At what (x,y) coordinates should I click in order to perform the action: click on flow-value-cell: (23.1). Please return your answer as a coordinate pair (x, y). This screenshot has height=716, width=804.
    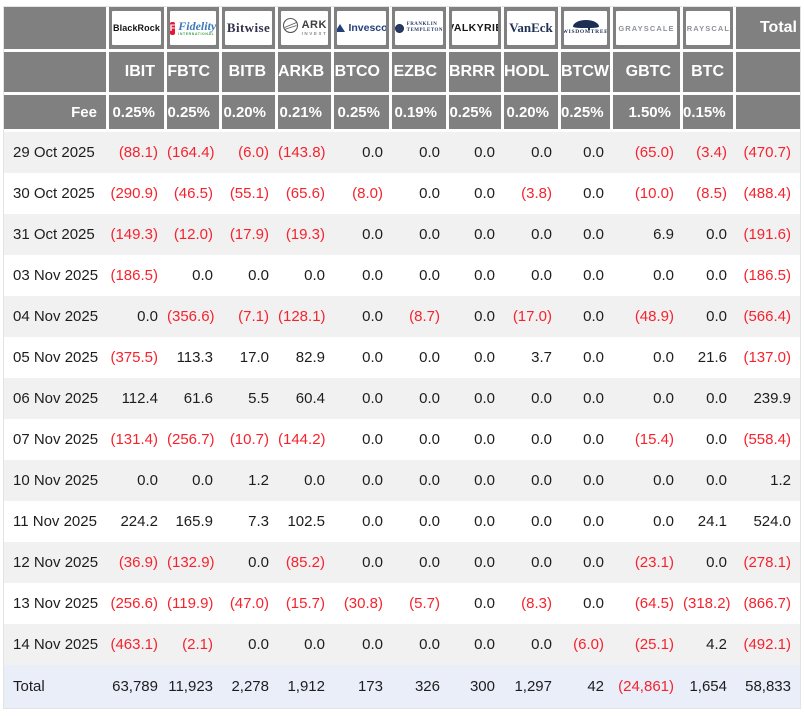
    Looking at the image, I should click on (648, 562).